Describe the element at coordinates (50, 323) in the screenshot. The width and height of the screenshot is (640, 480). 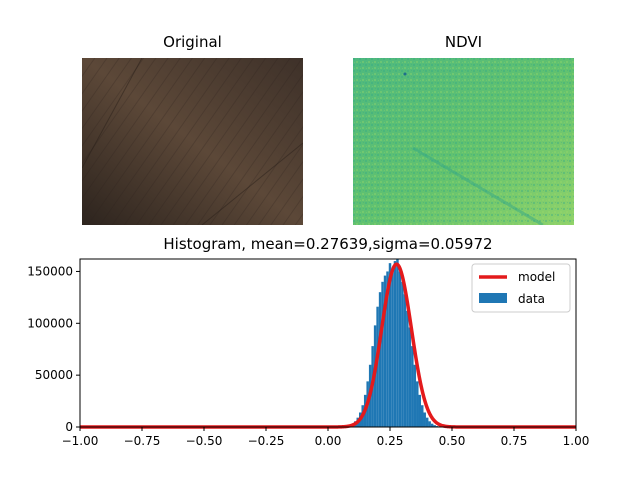
I see `y-tick-label: 100000` at that location.